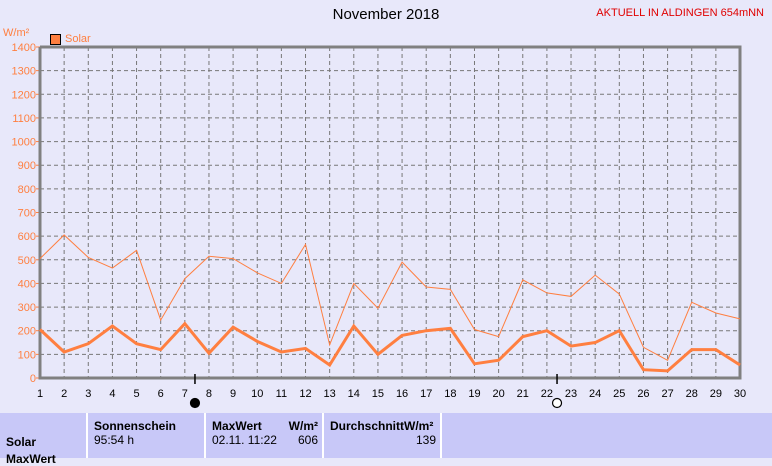 Image resolution: width=772 pixels, height=466 pixels. I want to click on y-tick-label: 300, so click(27, 308).